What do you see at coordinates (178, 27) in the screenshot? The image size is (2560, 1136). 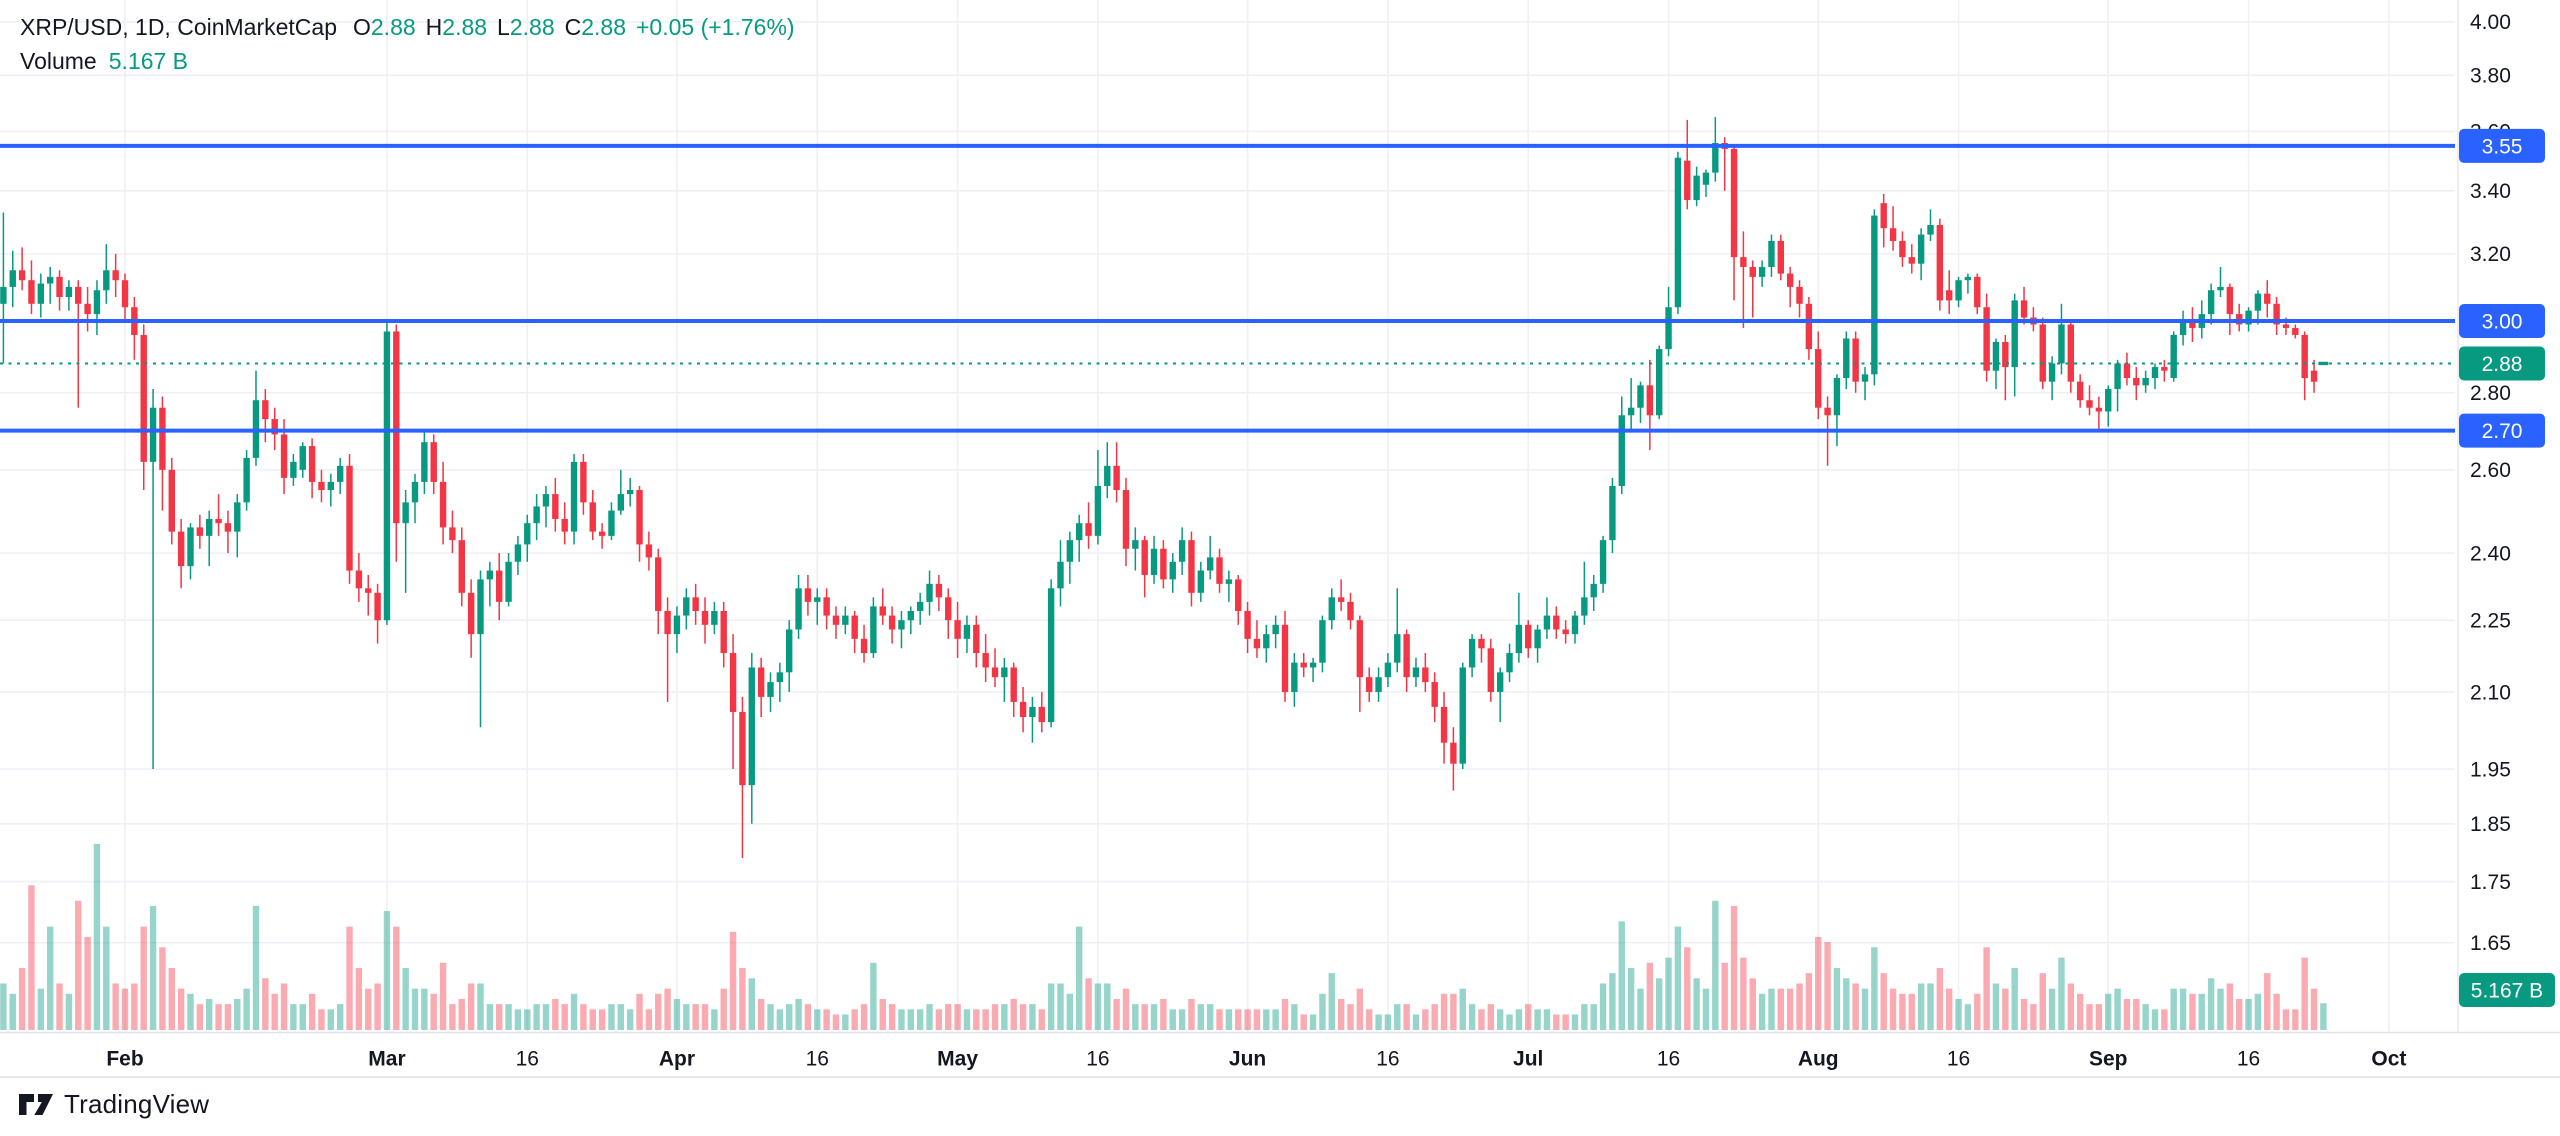 I see `symbol-title: XRP/USD, 1D, CoinMarketCap` at bounding box center [178, 27].